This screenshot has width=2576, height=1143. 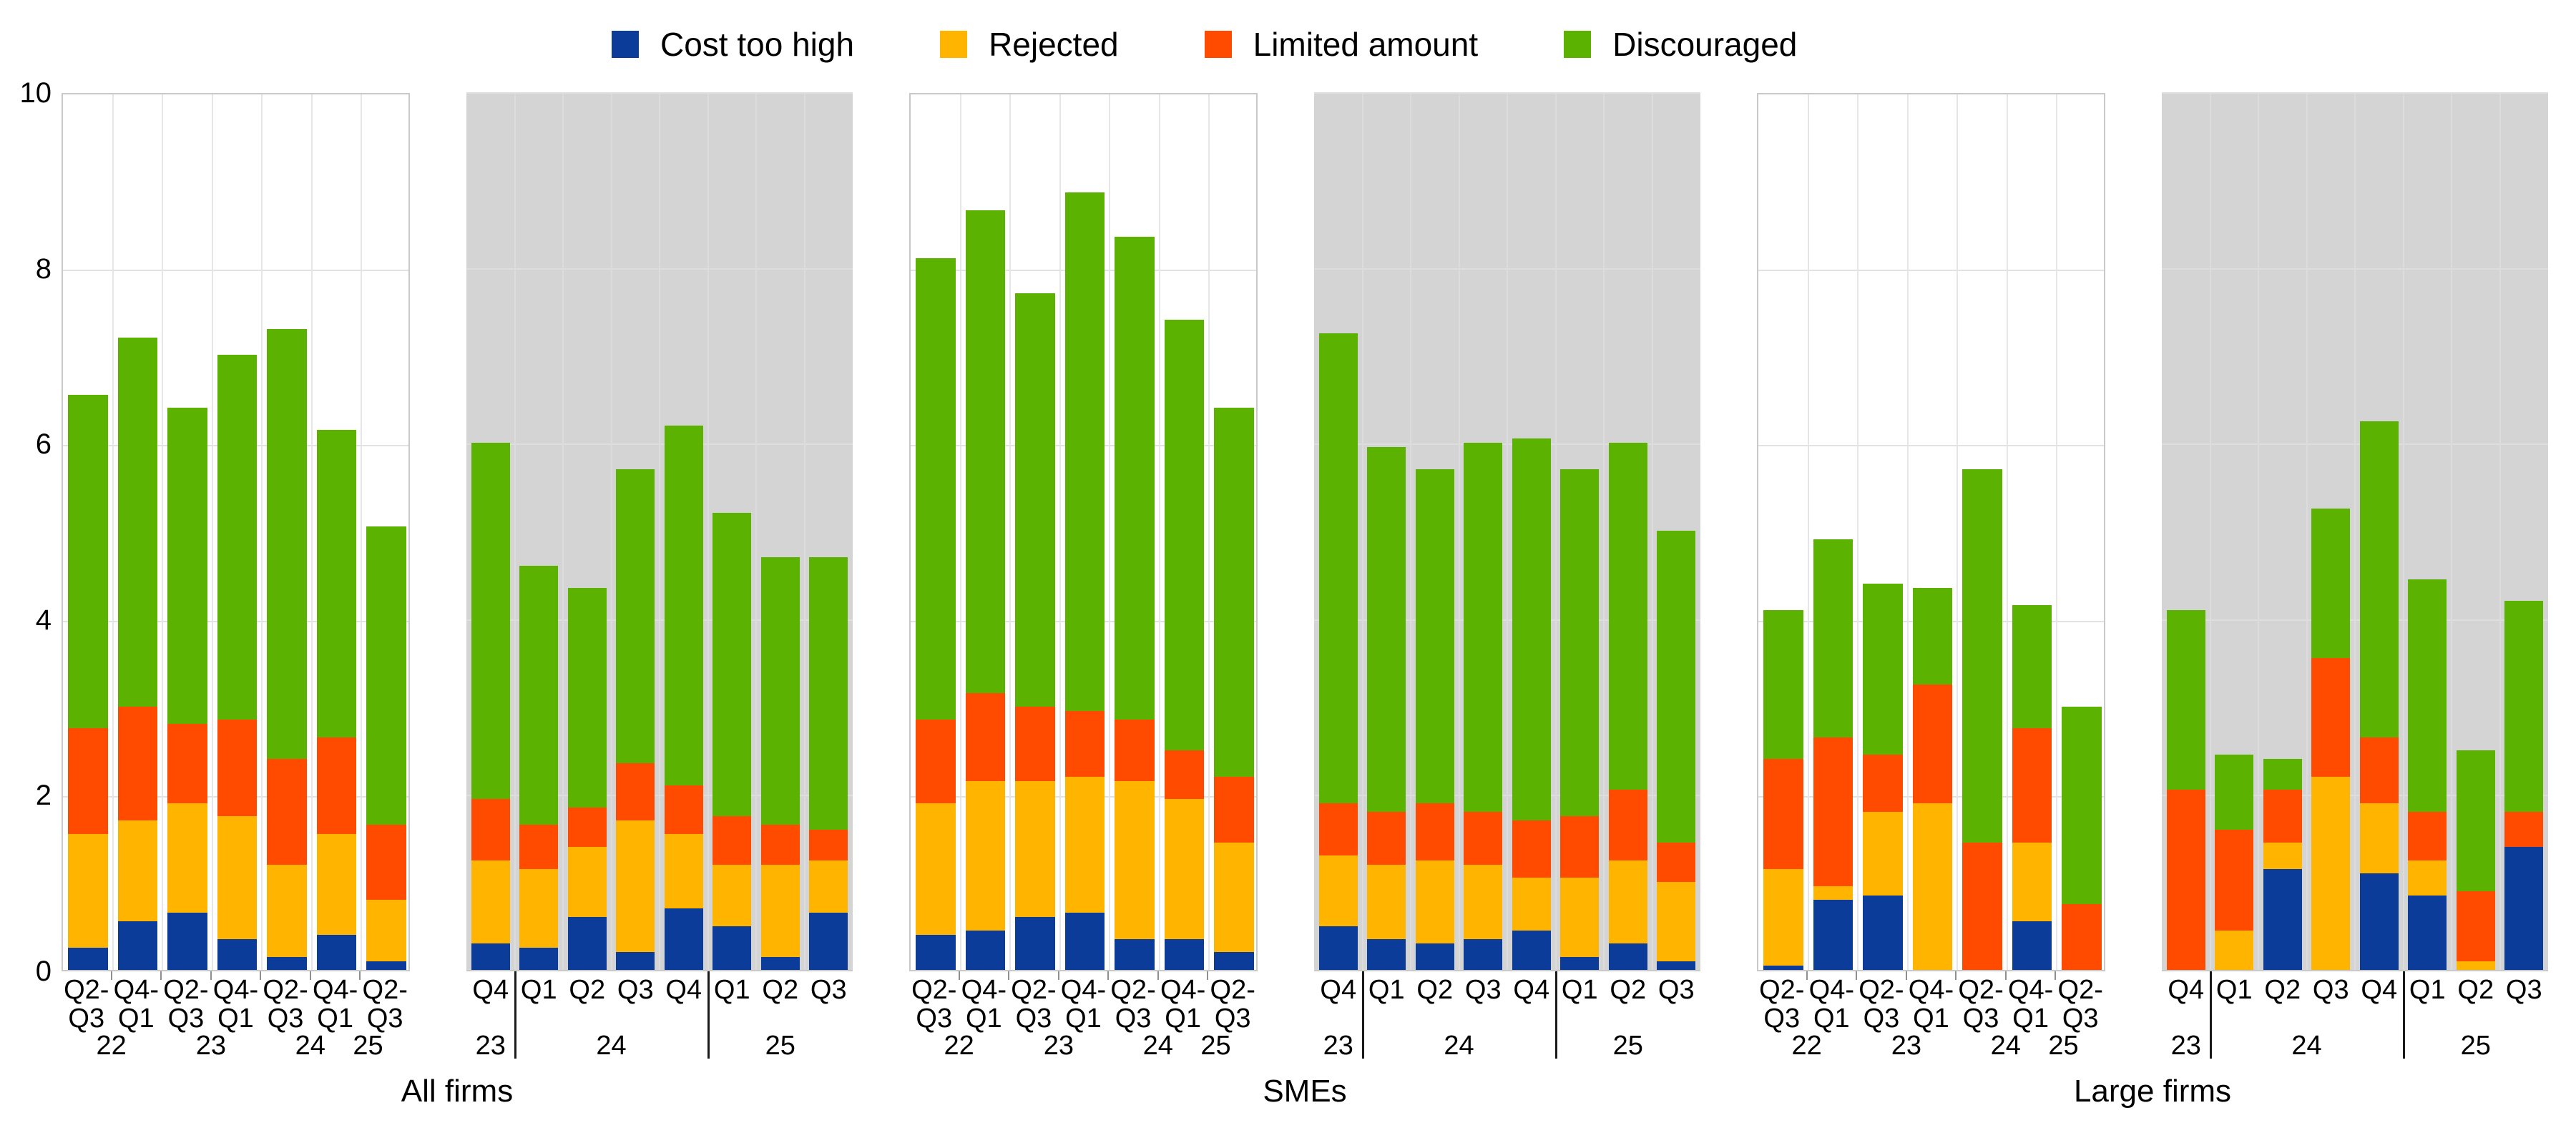 What do you see at coordinates (2063, 1046) in the screenshot?
I see `year-label: 25` at bounding box center [2063, 1046].